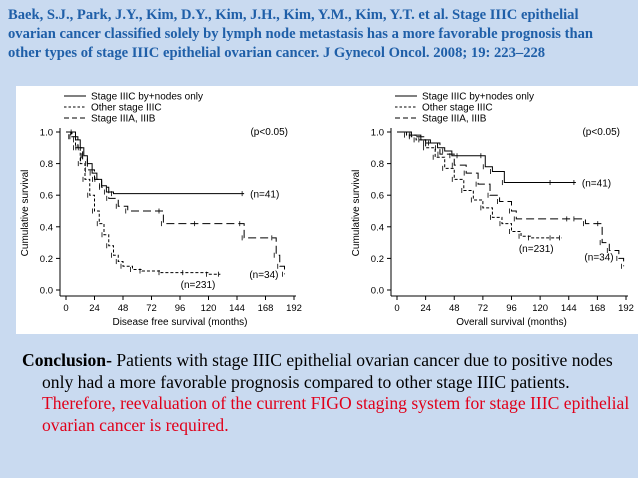 This screenshot has height=478, width=638. What do you see at coordinates (67, 360) in the screenshot?
I see `conclusion-lead: Conclusion-` at bounding box center [67, 360].